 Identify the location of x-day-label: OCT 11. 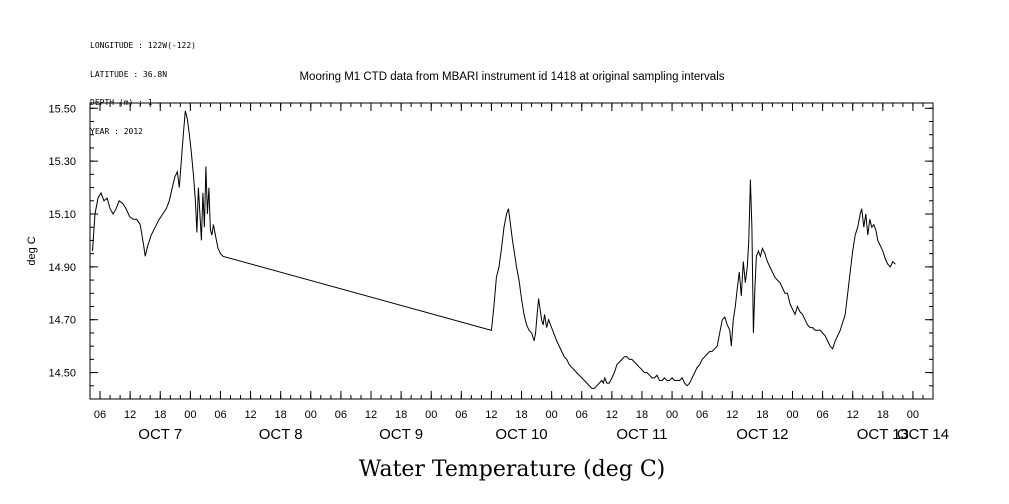
(641, 434).